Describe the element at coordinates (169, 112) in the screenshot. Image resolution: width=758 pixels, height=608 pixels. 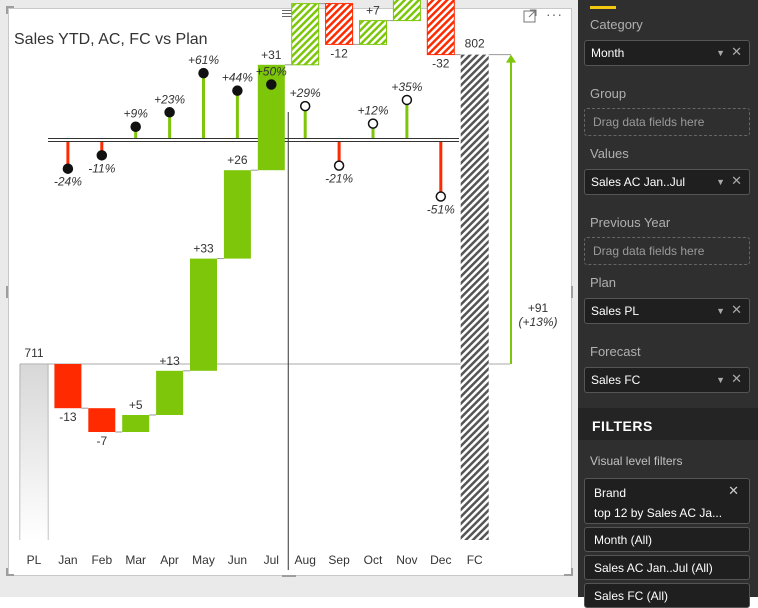
I see `variance-pin-head-apr` at that location.